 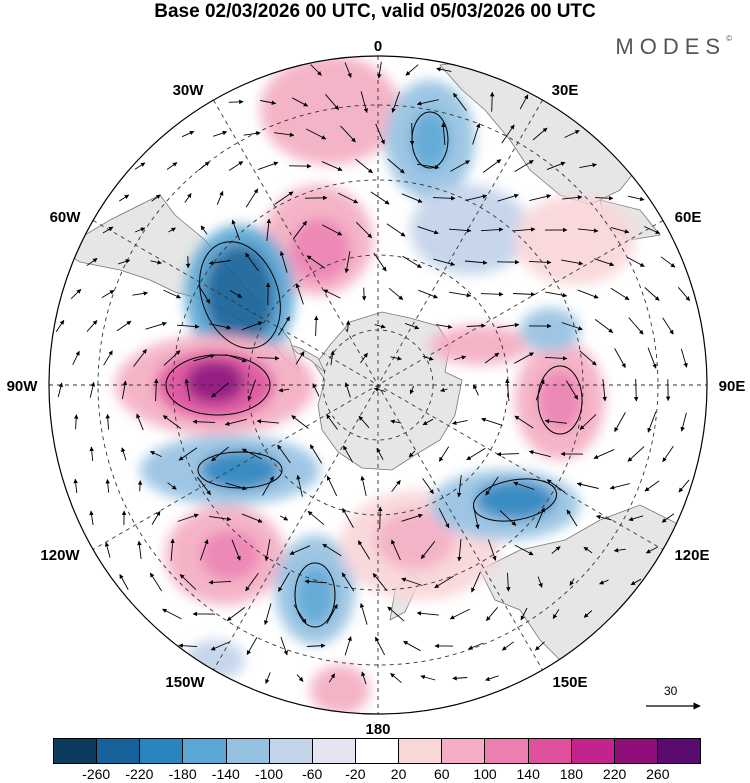 I want to click on lon-label-30e: 30E, so click(x=565, y=90).